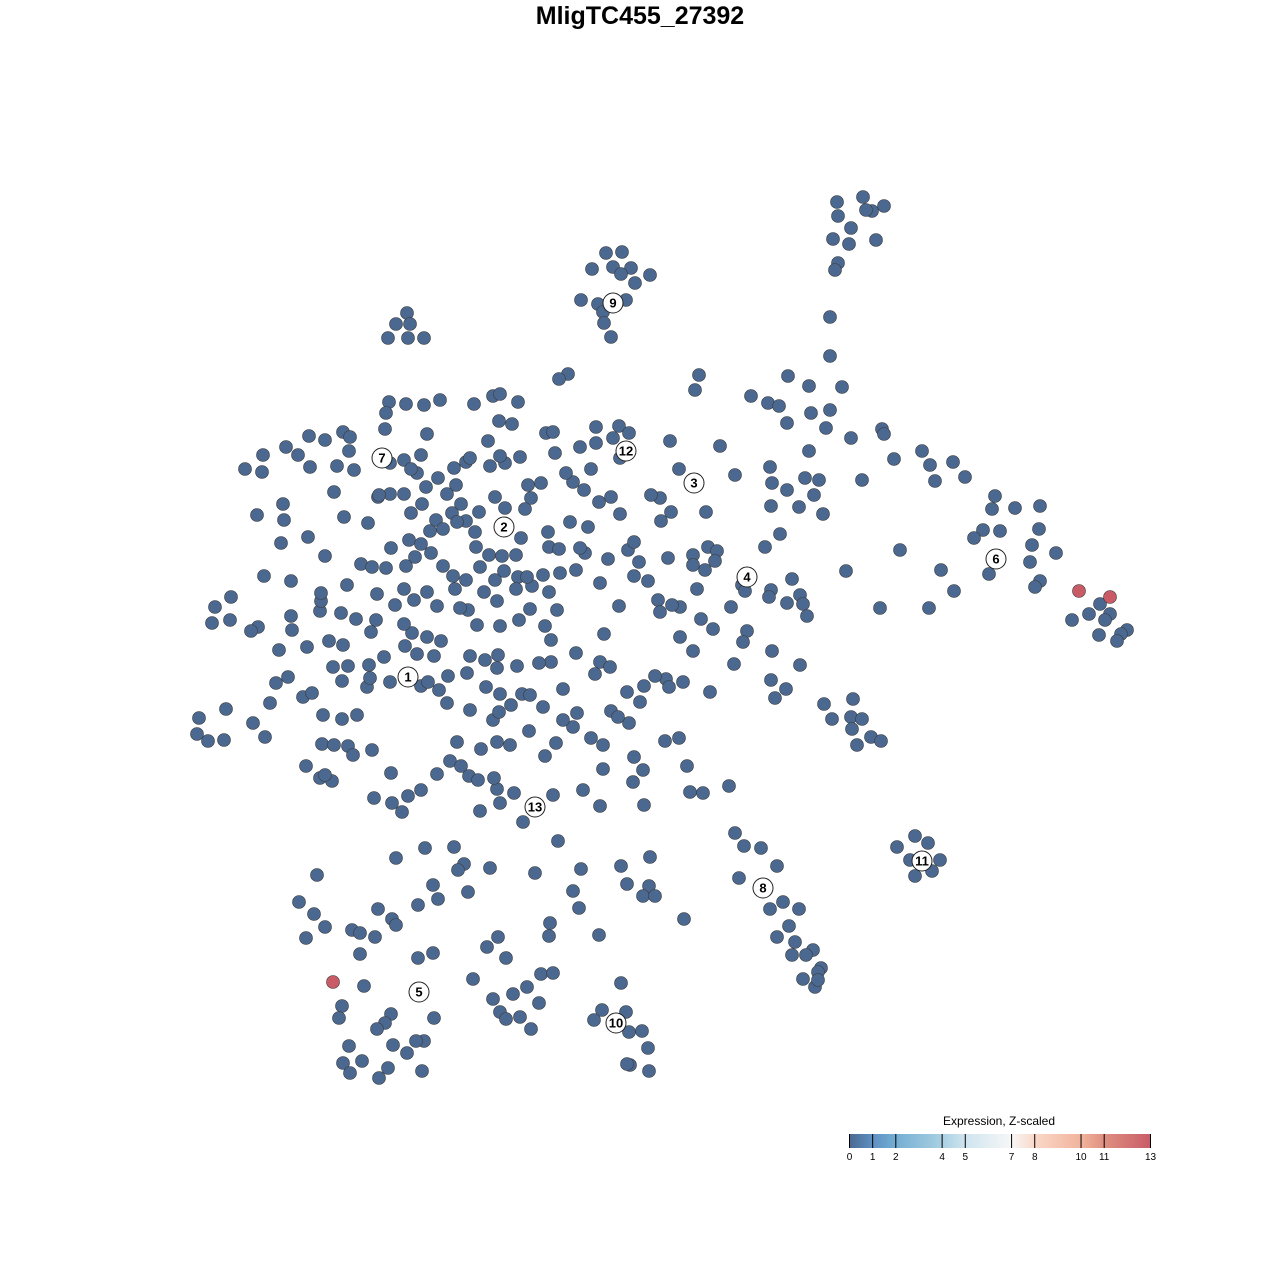 This screenshot has width=1280, height=1280. I want to click on cluster-label-text: 12, so click(626, 451).